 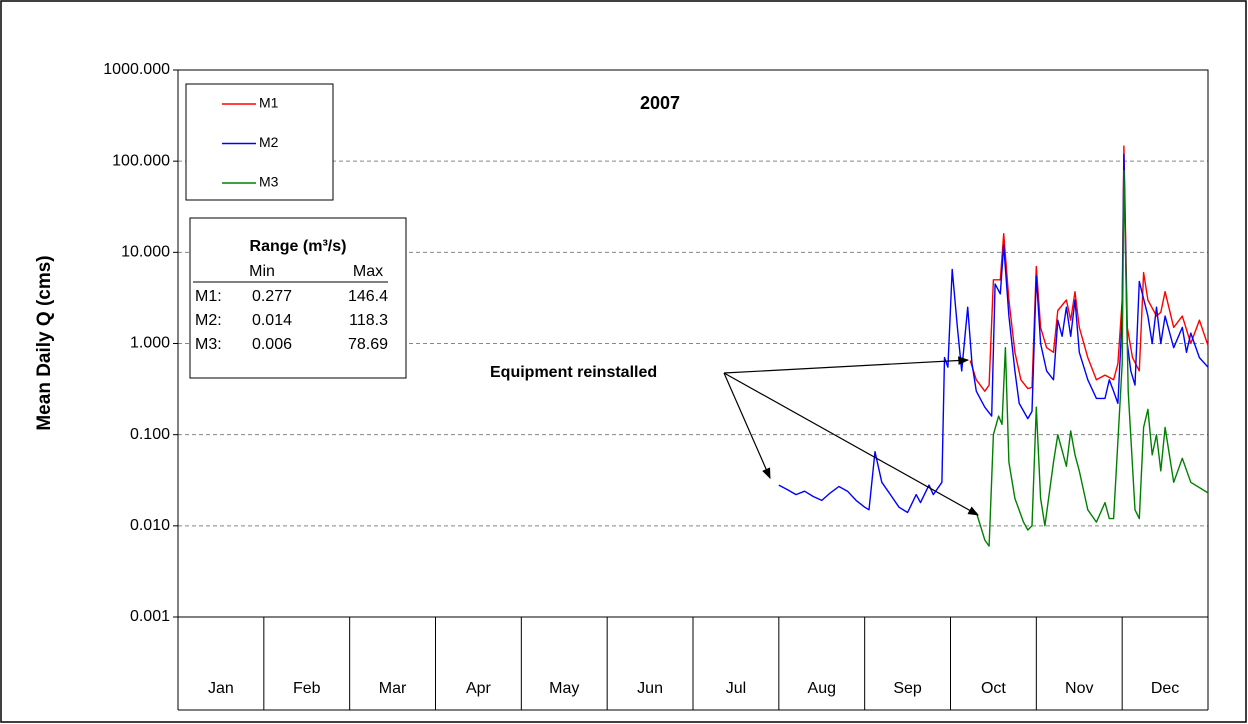 I want to click on x-tick-label: Jul, so click(x=736, y=688).